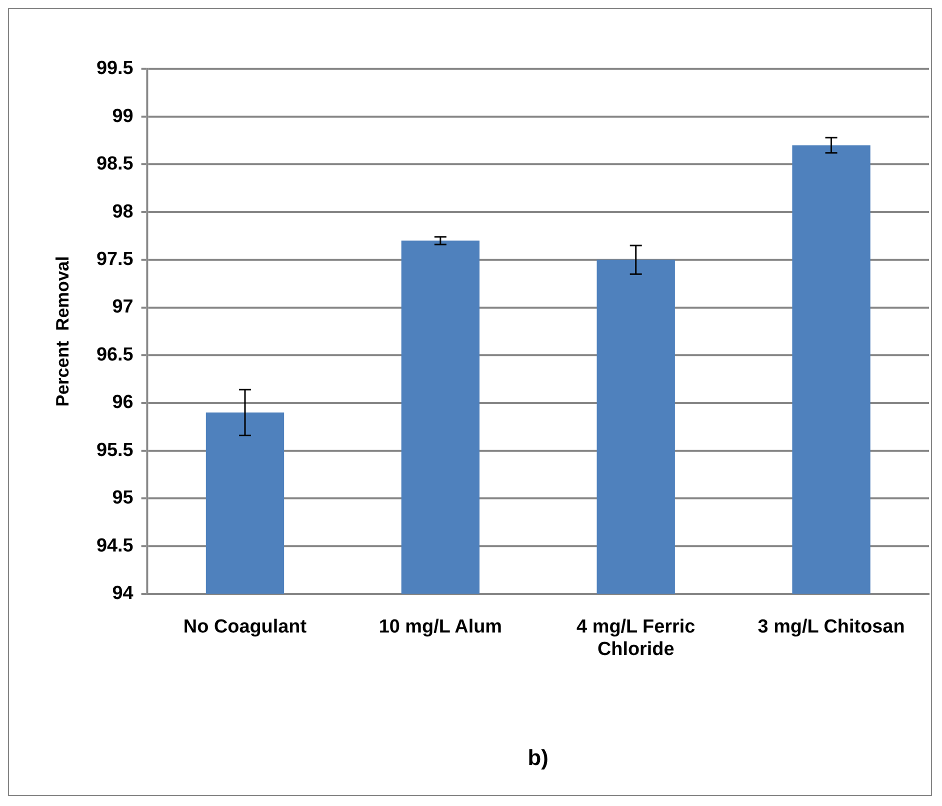 The height and width of the screenshot is (806, 942). Describe the element at coordinates (115, 259) in the screenshot. I see `y-tick-label: 97.5` at that location.